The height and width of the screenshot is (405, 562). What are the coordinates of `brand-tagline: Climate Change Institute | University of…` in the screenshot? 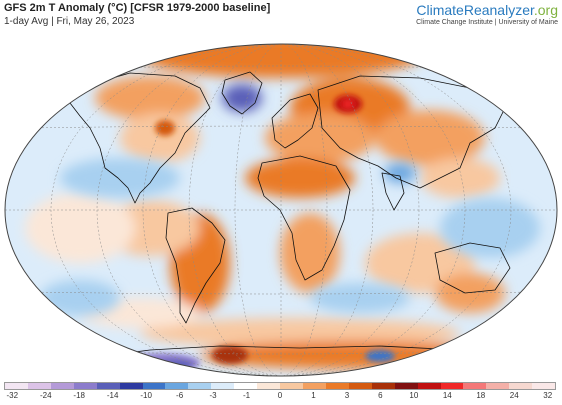 It's located at (487, 22).